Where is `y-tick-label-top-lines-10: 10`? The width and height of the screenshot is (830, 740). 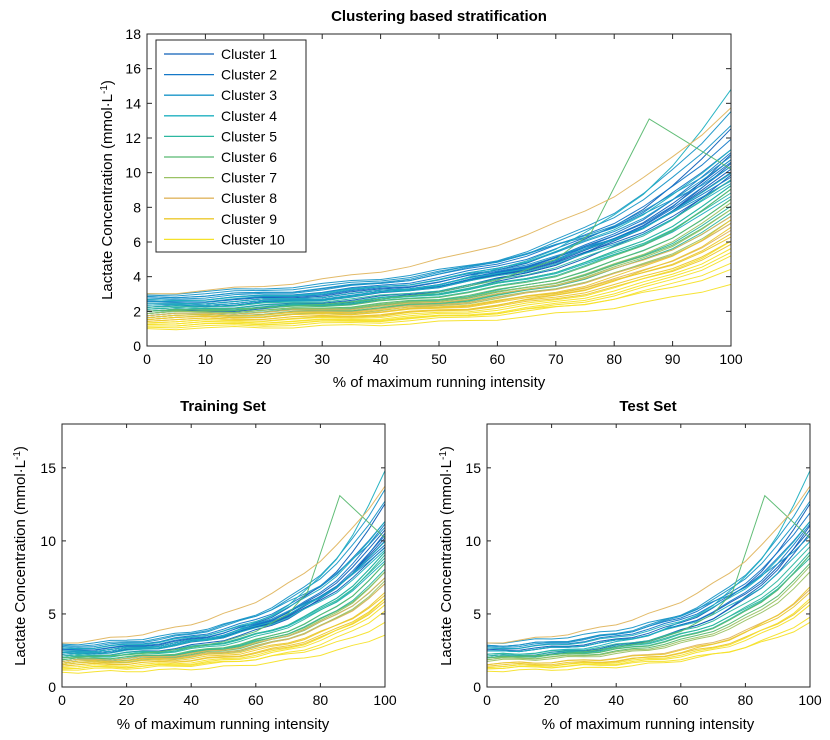 y-tick-label-top-lines-10: 10 is located at coordinates (133, 173).